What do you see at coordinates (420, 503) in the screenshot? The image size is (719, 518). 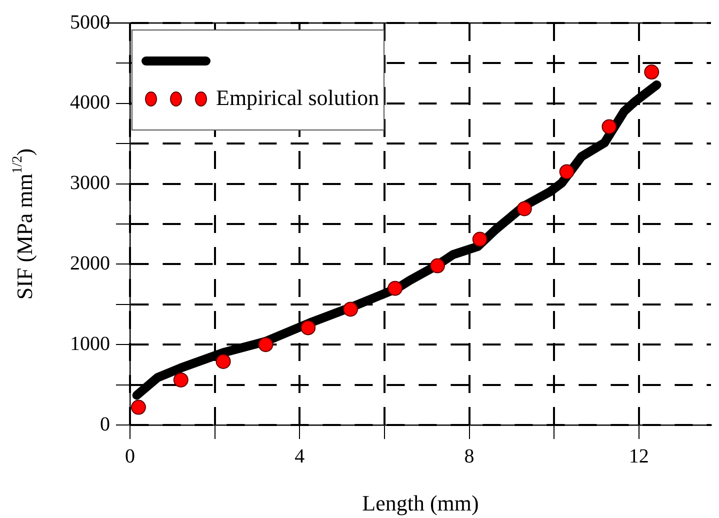 I see `x-axis-title: Length (mm)` at bounding box center [420, 503].